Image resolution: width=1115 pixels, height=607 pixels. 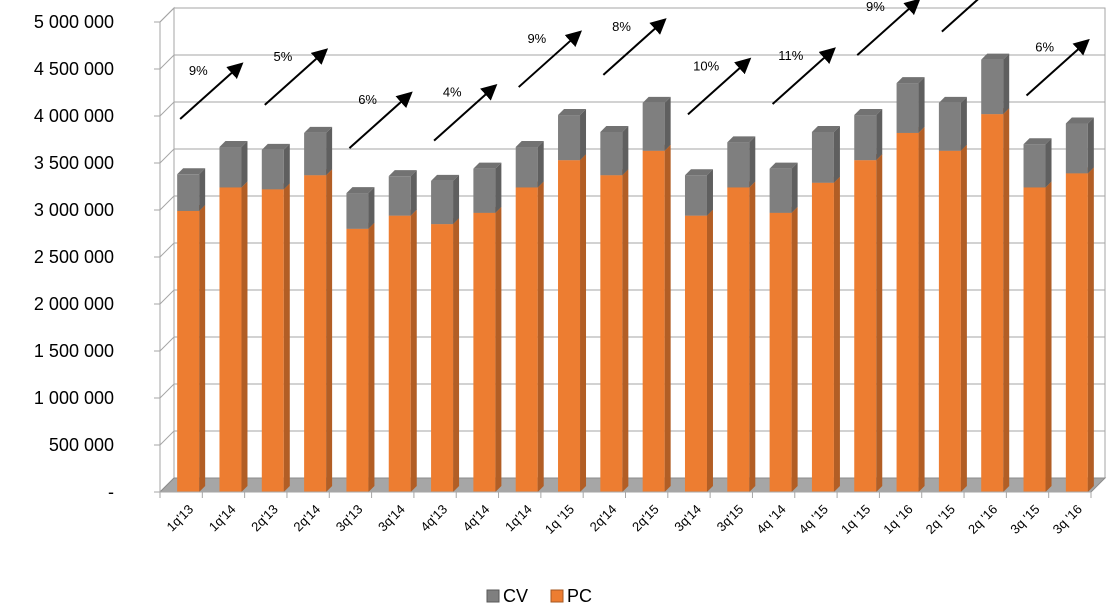 What do you see at coordinates (579, 596) in the screenshot?
I see `legend-label-pc: PC` at bounding box center [579, 596].